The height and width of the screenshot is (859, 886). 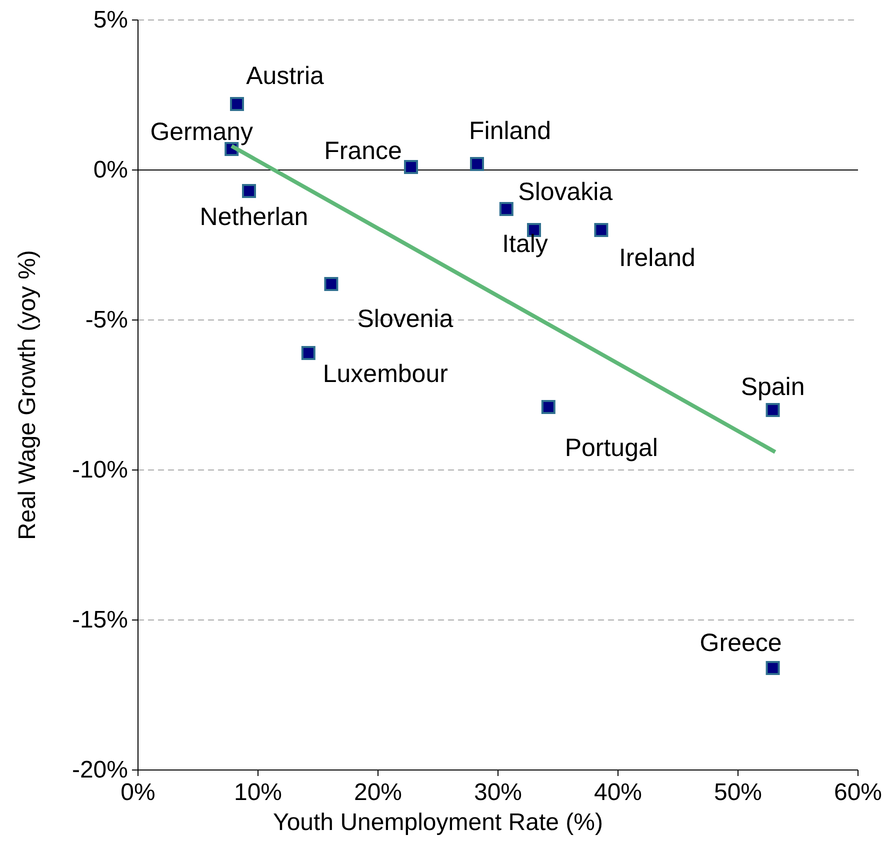 I want to click on annotation: France, so click(x=363, y=151).